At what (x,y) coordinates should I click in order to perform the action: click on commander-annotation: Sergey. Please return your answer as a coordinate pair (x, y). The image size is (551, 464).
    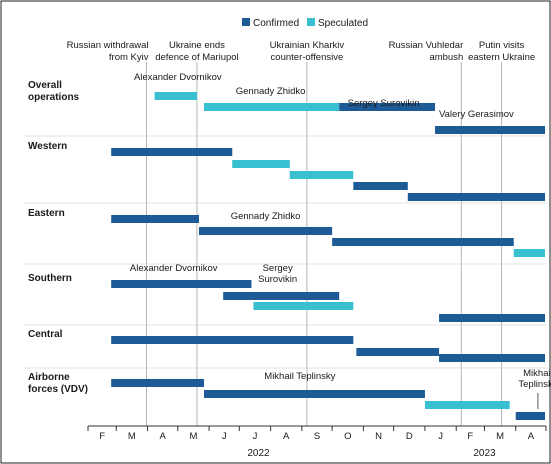
    Looking at the image, I should click on (278, 268).